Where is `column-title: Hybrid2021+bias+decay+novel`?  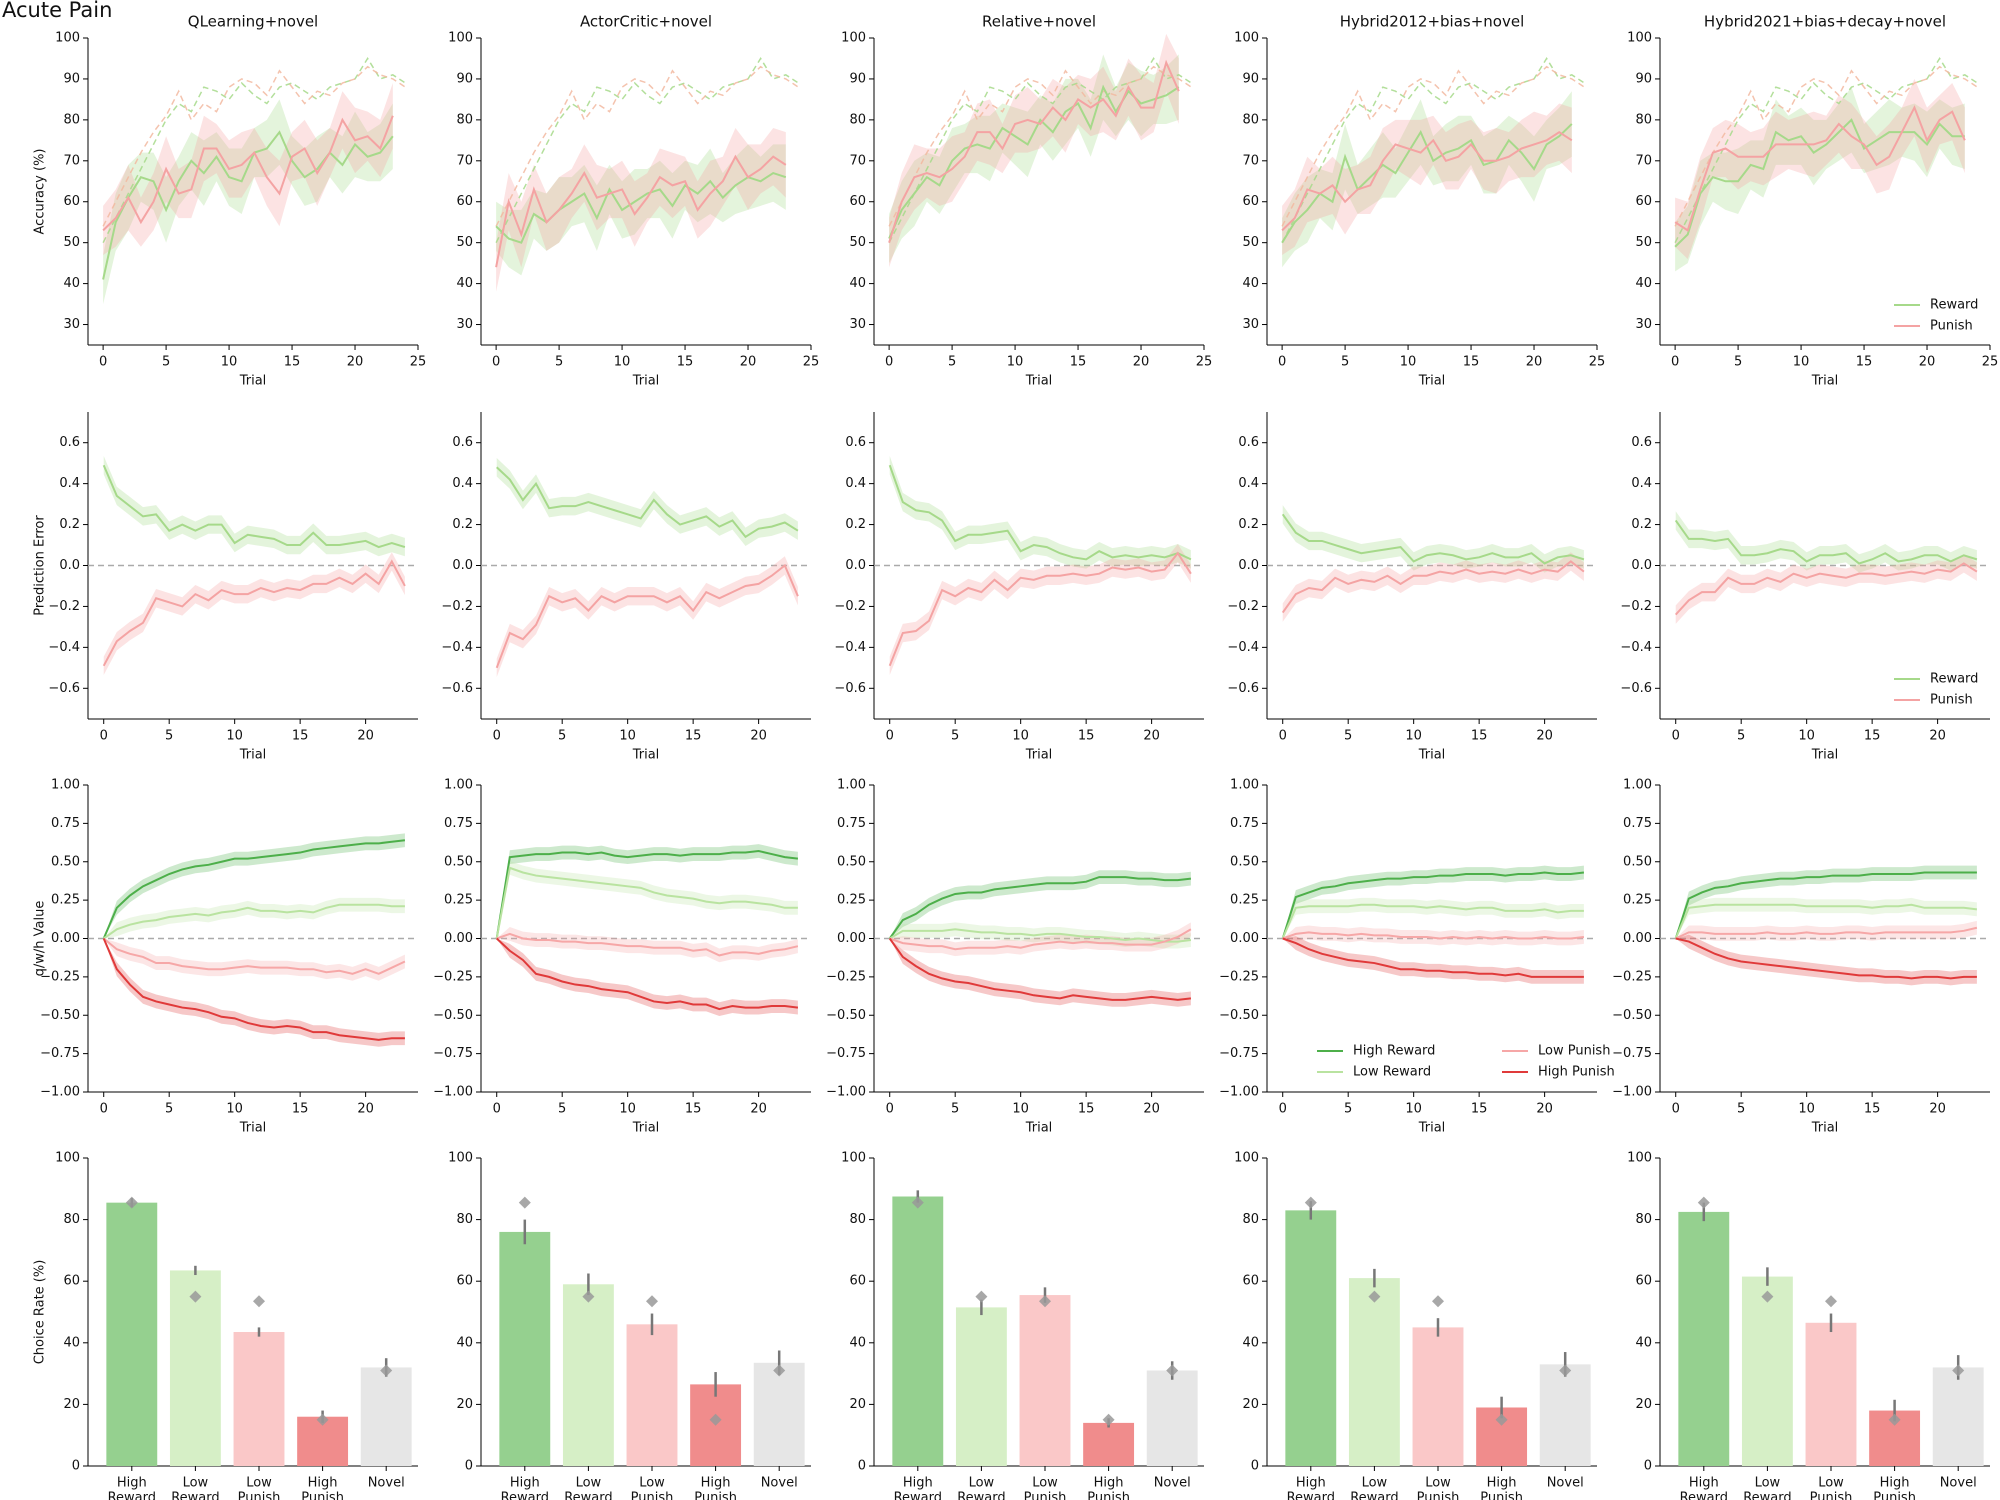
column-title: Hybrid2021+bias+decay+novel is located at coordinates (1825, 22).